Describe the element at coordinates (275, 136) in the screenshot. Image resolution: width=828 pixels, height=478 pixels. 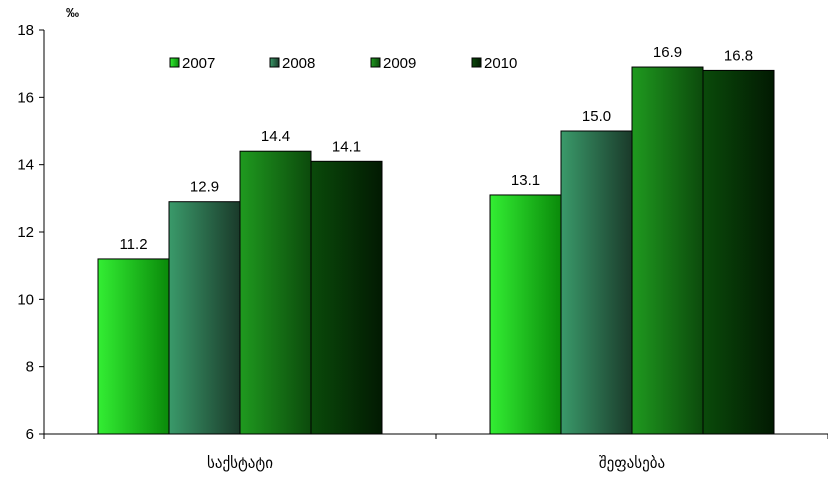
I see `data-label: 14.4` at that location.